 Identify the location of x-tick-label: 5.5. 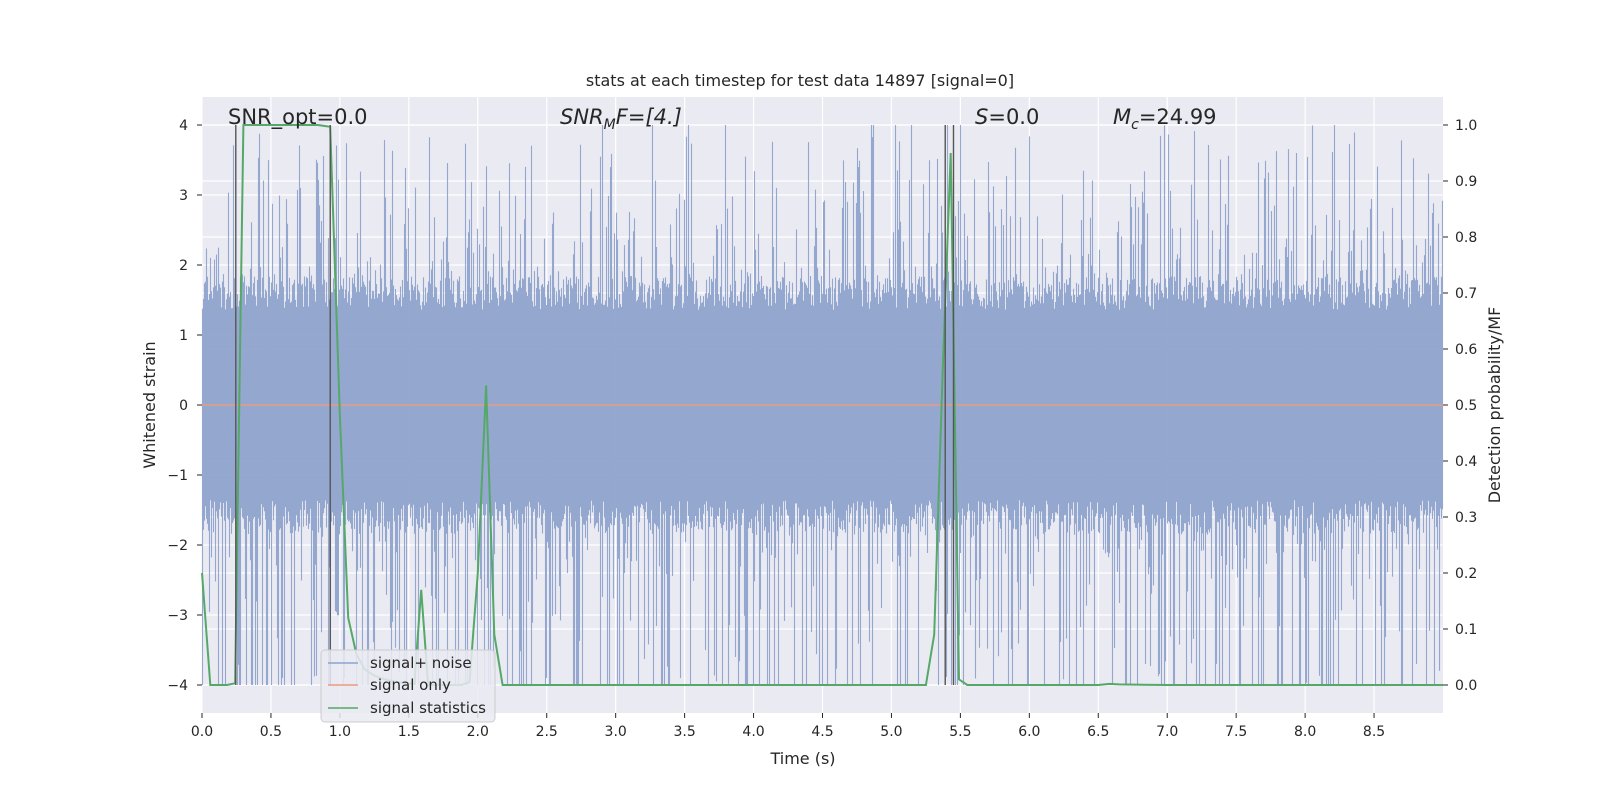
(960, 732).